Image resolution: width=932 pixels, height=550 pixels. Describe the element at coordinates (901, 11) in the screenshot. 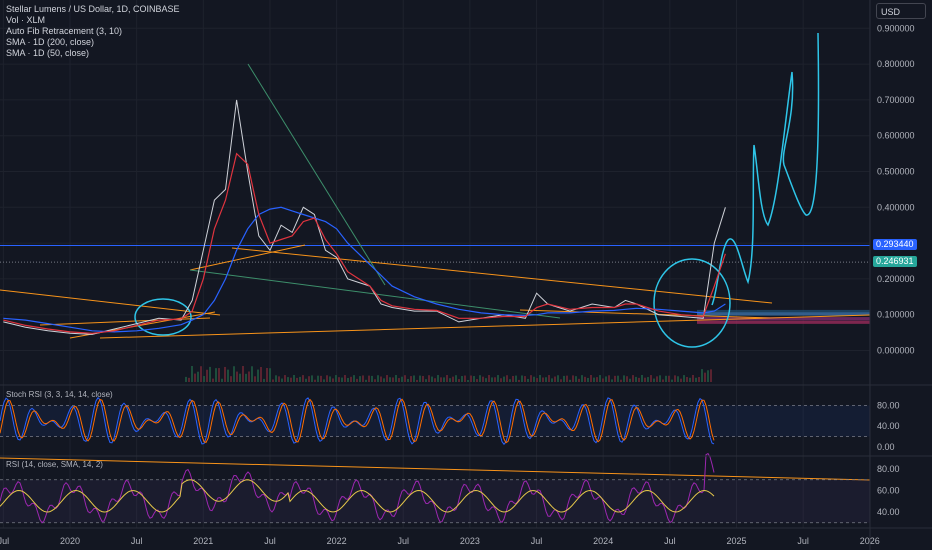

I see `currency-button: USD` at that location.